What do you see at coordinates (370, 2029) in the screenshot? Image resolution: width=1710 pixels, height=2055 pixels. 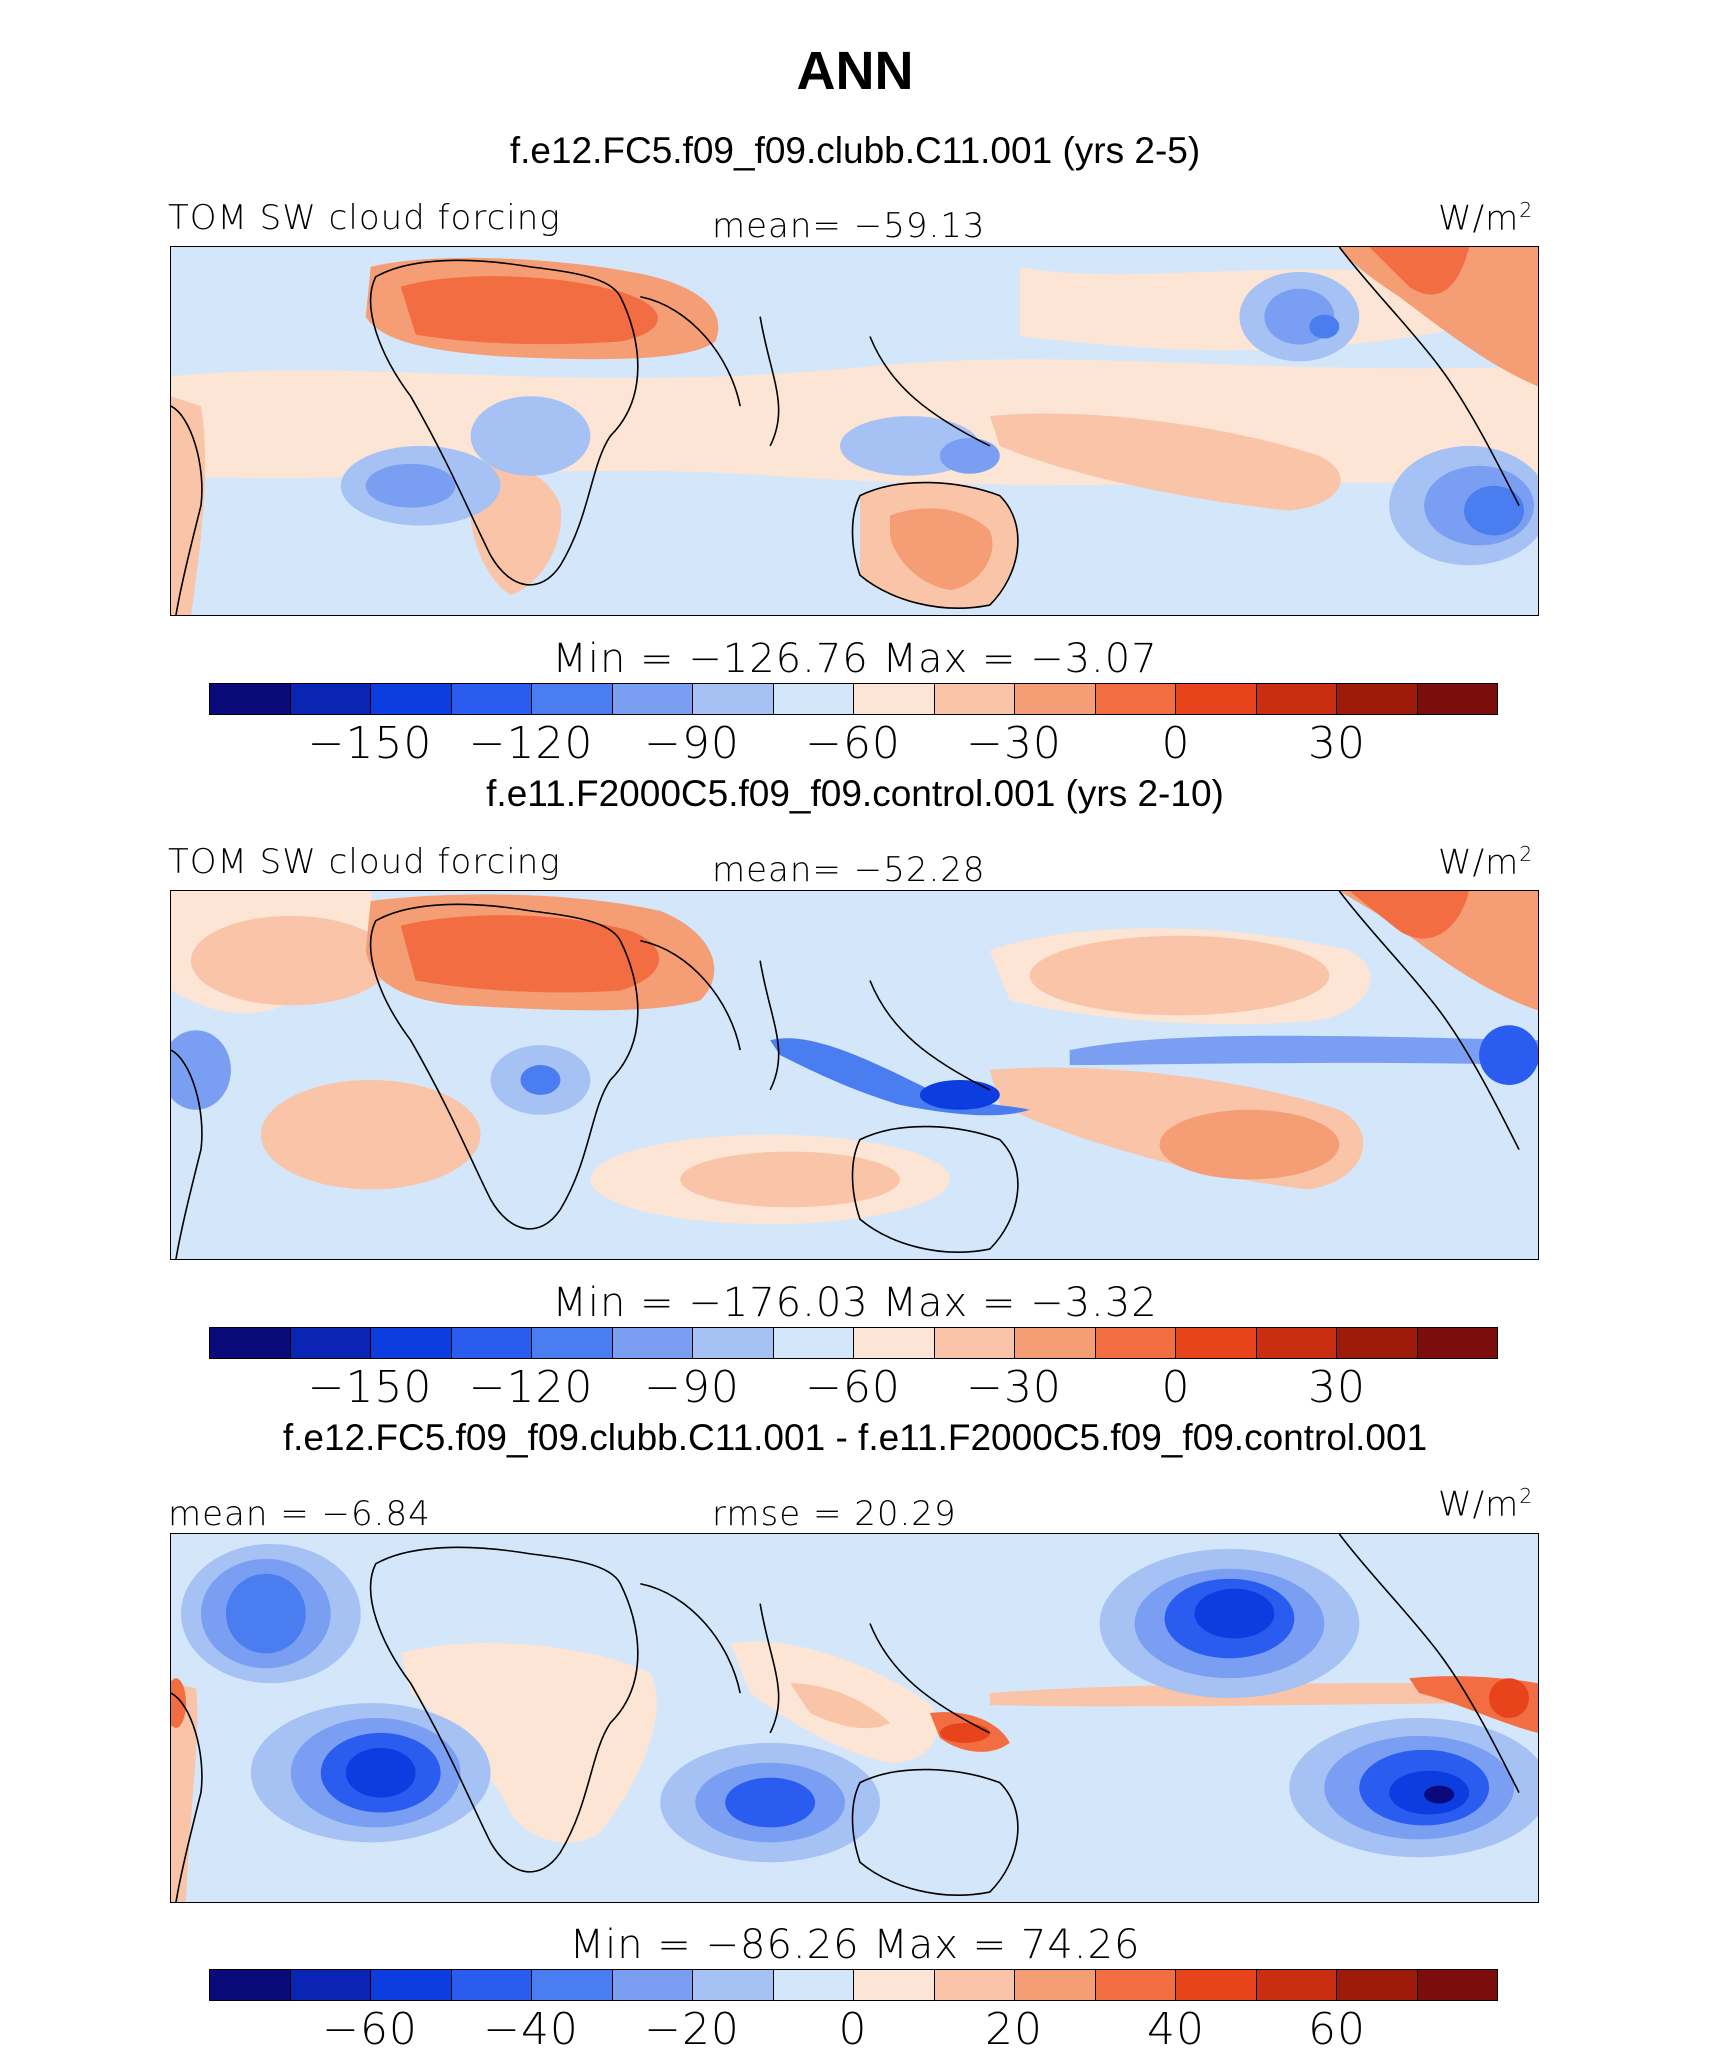 I see `panel3-tick: −60` at bounding box center [370, 2029].